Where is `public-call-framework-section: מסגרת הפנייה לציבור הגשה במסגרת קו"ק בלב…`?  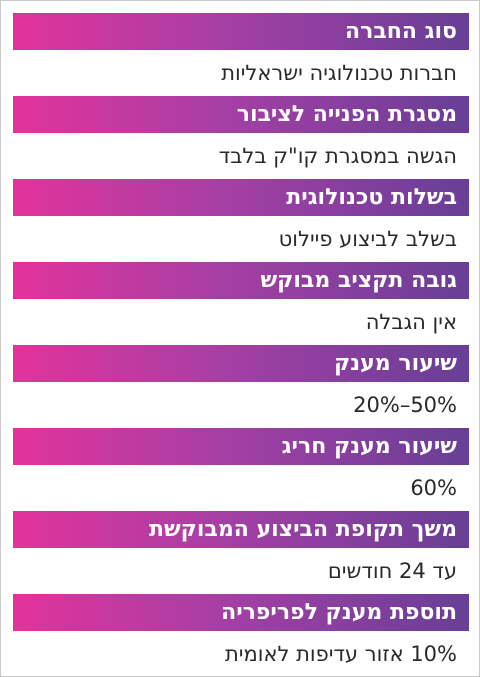
public-call-framework-section: מסגרת הפנייה לציבור הגשה במסגרת קו"ק בלב… is located at coordinates (241, 137).